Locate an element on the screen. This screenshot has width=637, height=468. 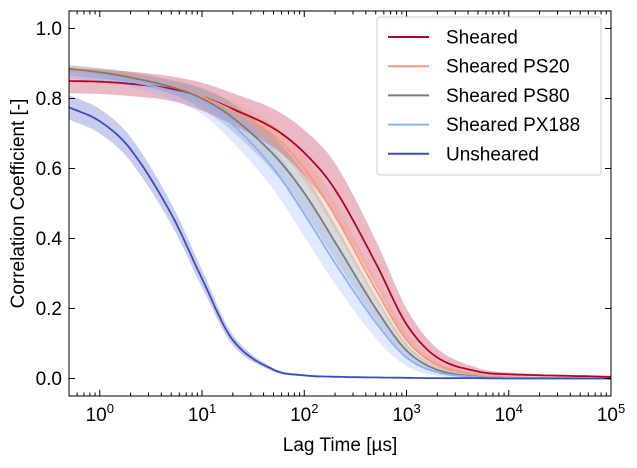
x-tick-exponent: 0 is located at coordinates (110, 408).